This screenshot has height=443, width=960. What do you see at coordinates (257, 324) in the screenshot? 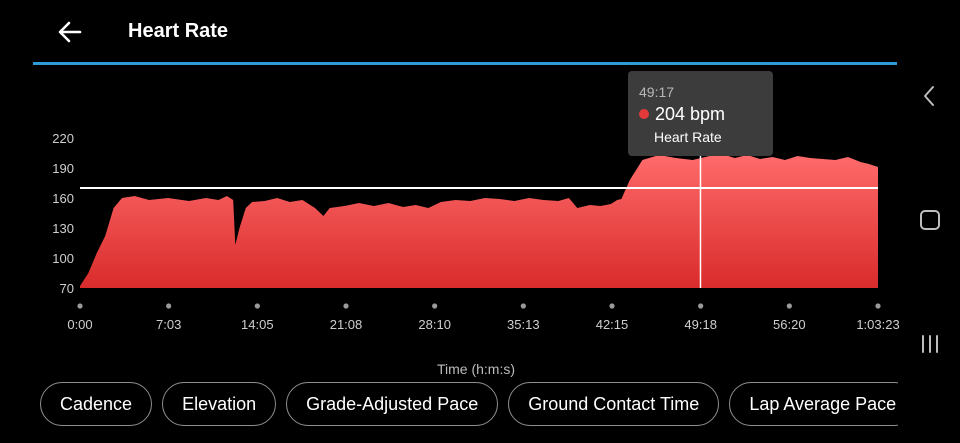
I see `x-tick-label: 14:05` at bounding box center [257, 324].